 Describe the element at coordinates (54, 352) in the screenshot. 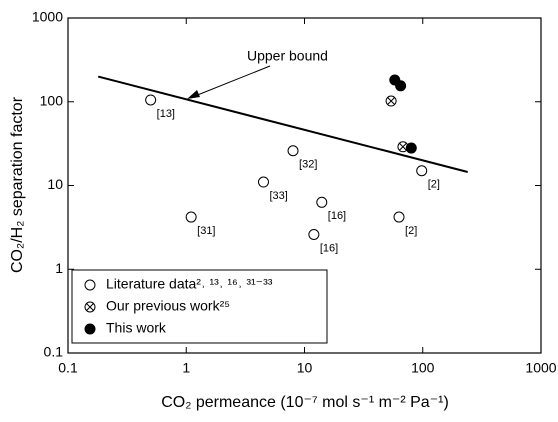

I see `y-tick-label: 0.1` at that location.